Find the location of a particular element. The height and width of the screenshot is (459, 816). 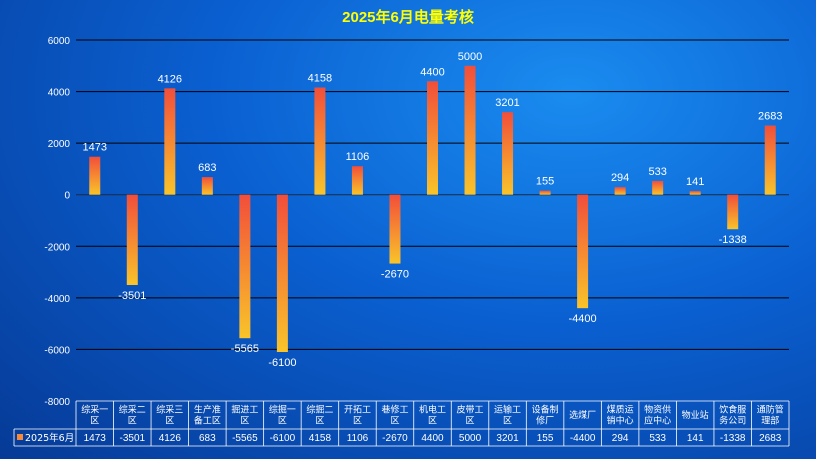

category-label: 机电工 is located at coordinates (432, 410).